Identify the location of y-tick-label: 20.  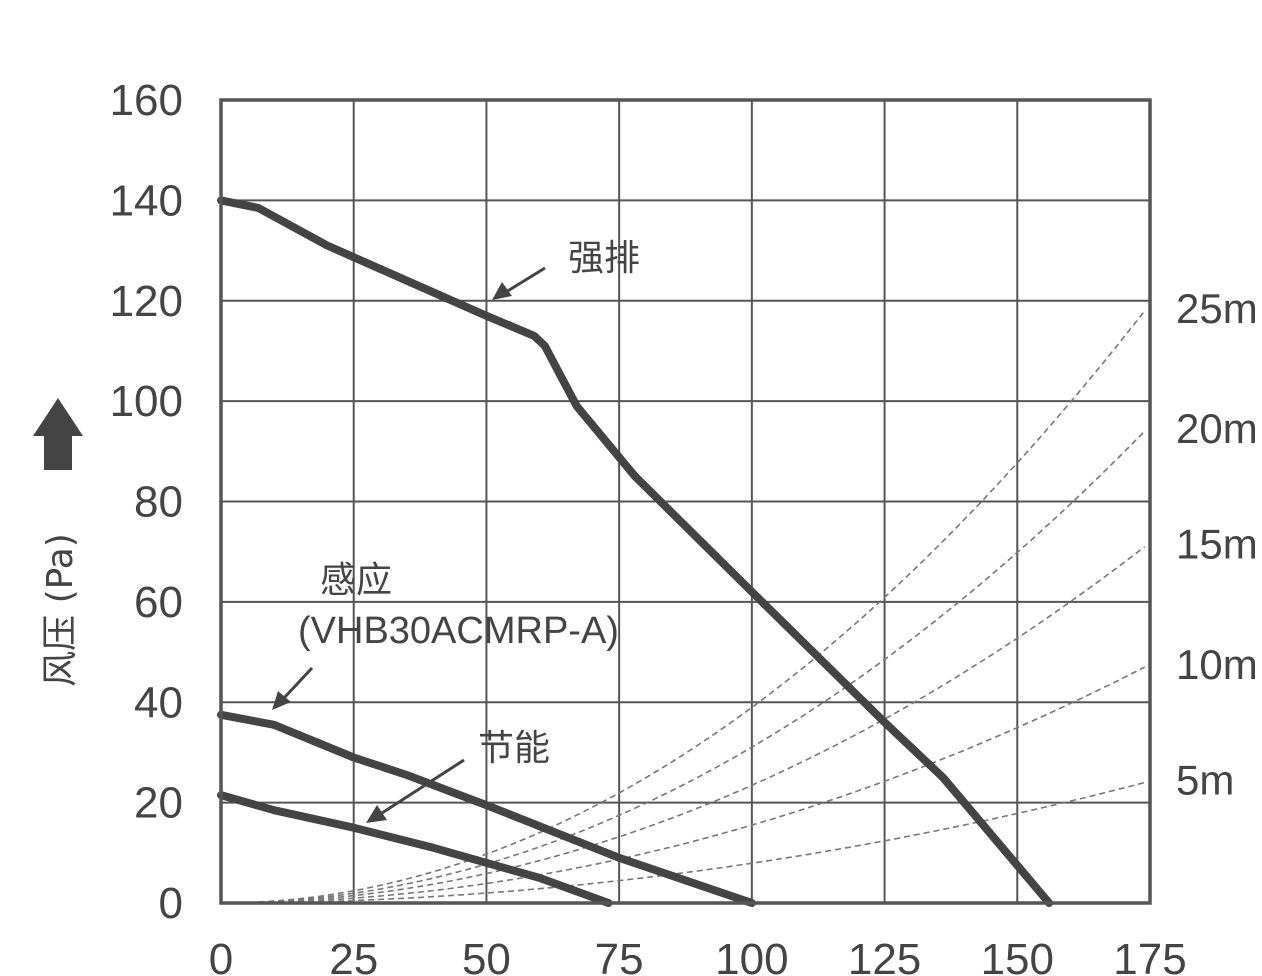
(158, 803).